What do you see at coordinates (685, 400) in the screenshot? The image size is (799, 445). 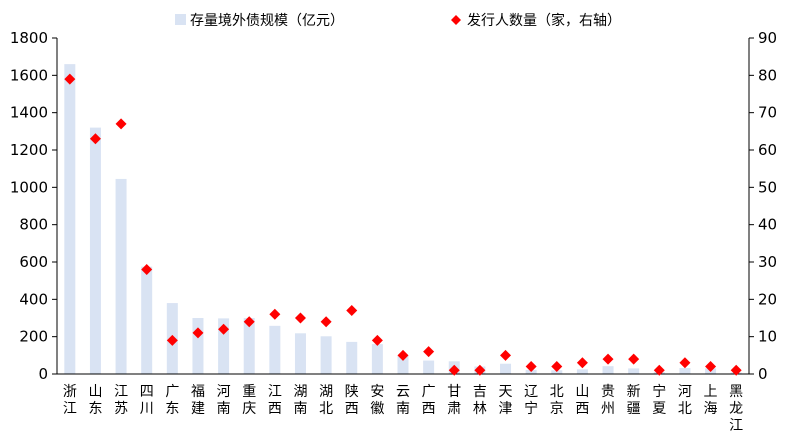 I see `category-label: 河北` at bounding box center [685, 400].